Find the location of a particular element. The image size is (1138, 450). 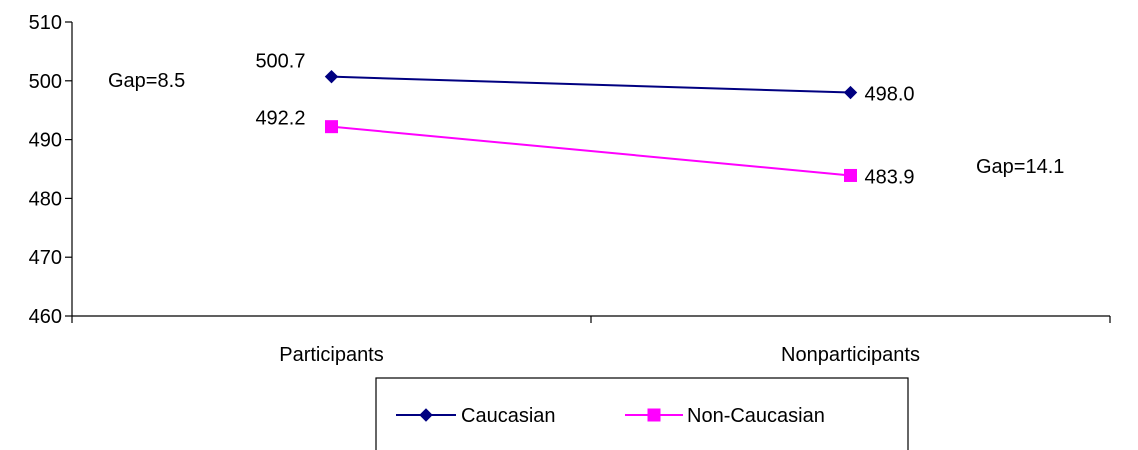

legend: Caucasian Non-Caucasian is located at coordinates (642, 413).